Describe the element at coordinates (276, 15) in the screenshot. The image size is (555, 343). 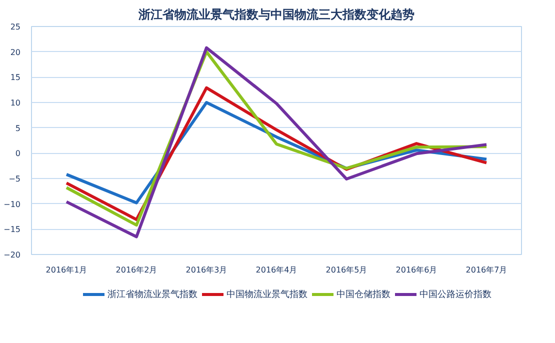
I see `chart-title: 浙江省物流业景气指数与中国物流三大指数变化趋势` at that location.